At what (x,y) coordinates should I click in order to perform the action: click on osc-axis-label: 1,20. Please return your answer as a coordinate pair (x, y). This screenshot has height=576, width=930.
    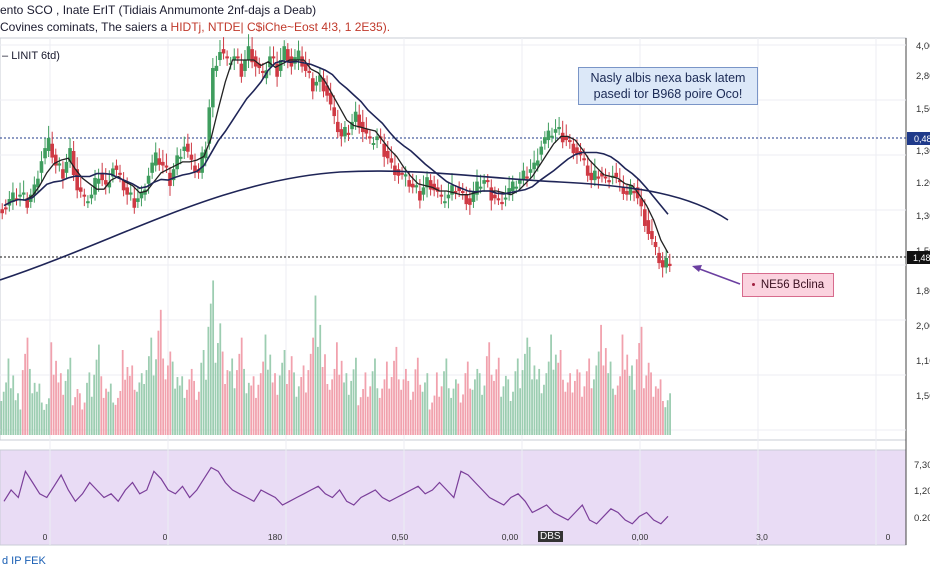
    Looking at the image, I should click on (922, 491).